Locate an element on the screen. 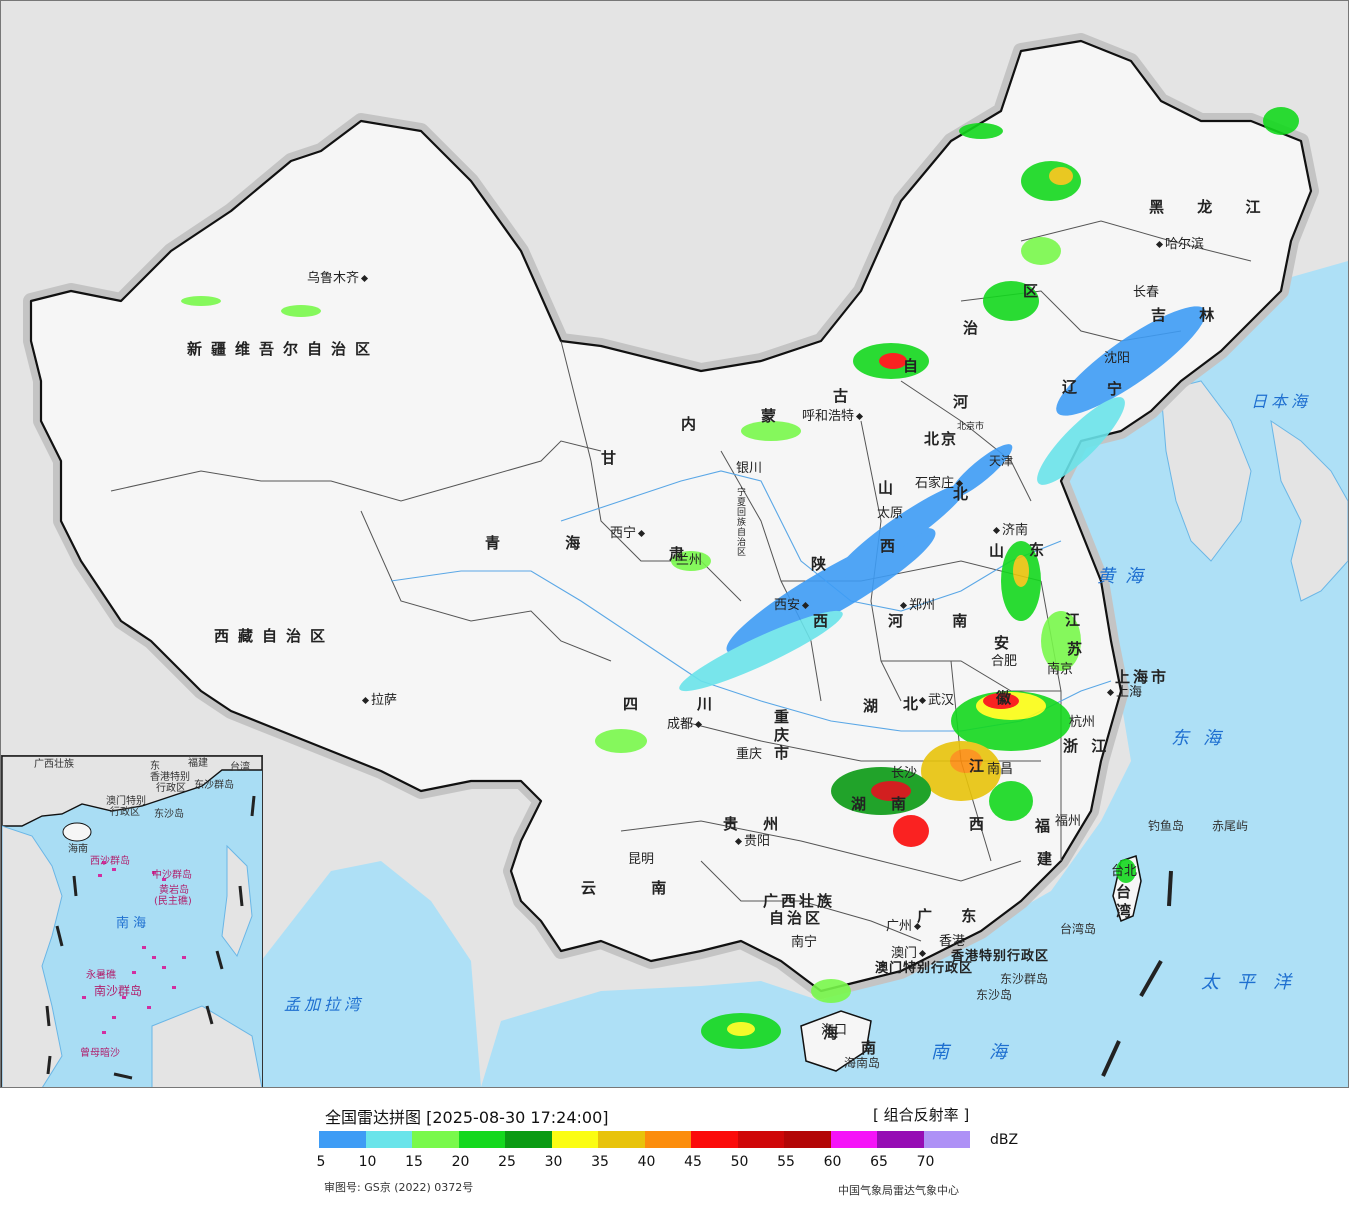 This screenshot has width=1349, height=1208. province-label-shanxi-2: 西 is located at coordinates (892, 546).